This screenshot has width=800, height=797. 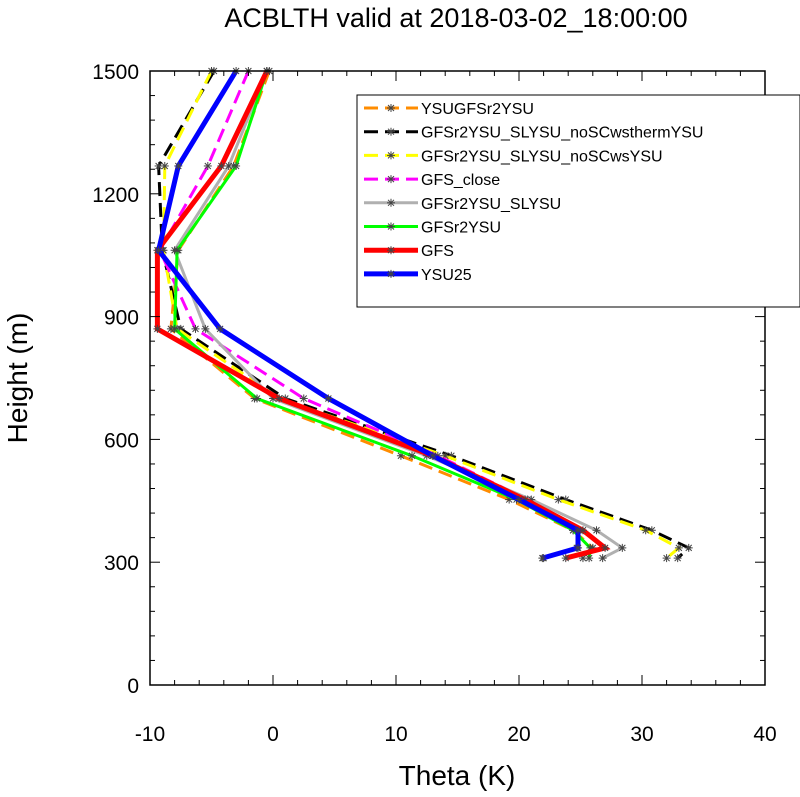 I want to click on legend-item: GFSr2YSU_SLYSU_noSCwsthermYSU, so click(x=533, y=133).